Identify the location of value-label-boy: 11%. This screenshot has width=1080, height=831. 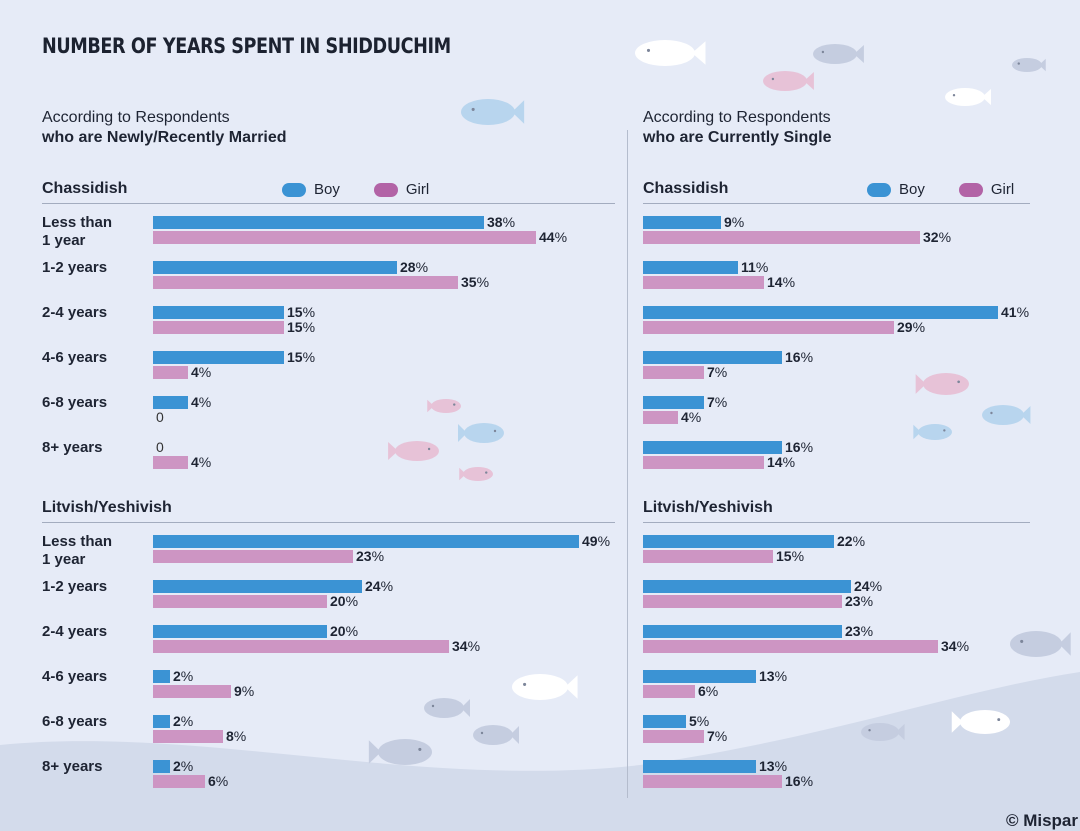
(754, 267).